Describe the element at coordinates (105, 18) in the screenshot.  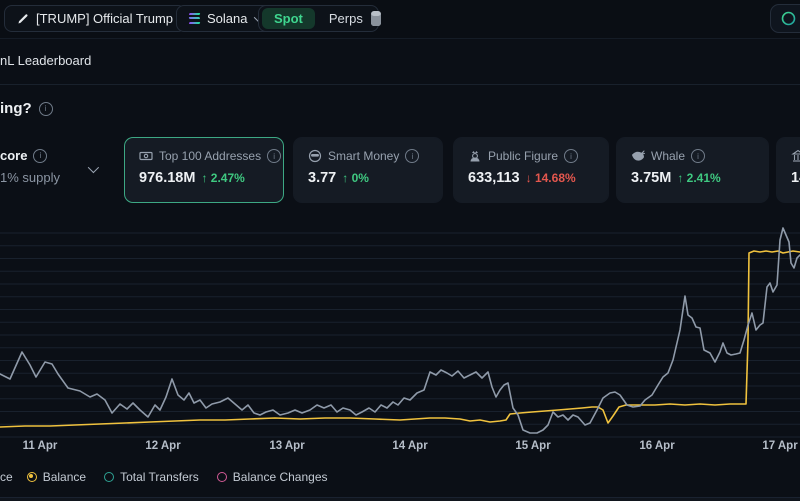
I see `token-name-label: [TRUMP] Official Trump` at that location.